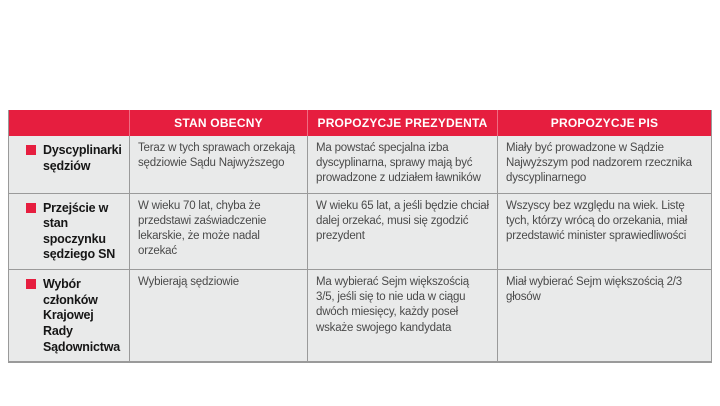 The image size is (720, 406). I want to click on header-propozycje-prezydenta: PROPOZYCJE PREZYDENTA, so click(403, 123).